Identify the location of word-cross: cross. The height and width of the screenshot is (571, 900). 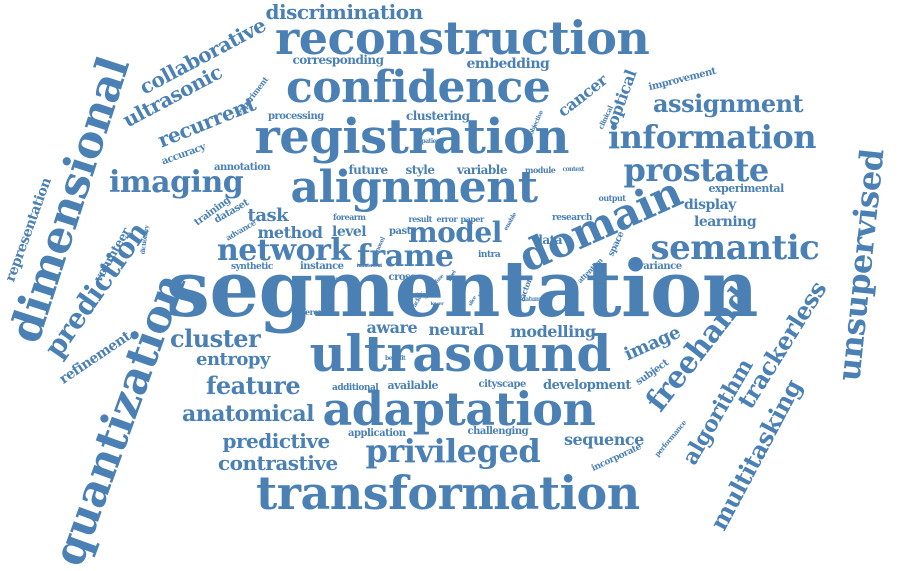
(402, 277).